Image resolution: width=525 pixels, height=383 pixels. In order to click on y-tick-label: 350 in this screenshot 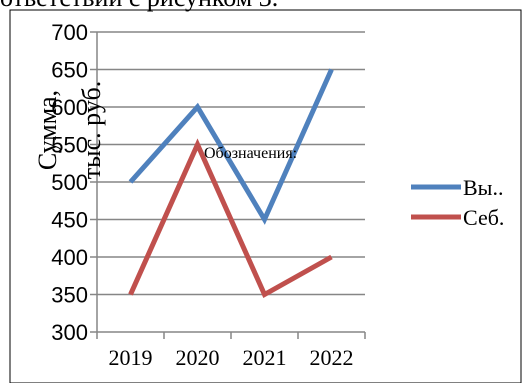, I will do `click(69, 295)`.